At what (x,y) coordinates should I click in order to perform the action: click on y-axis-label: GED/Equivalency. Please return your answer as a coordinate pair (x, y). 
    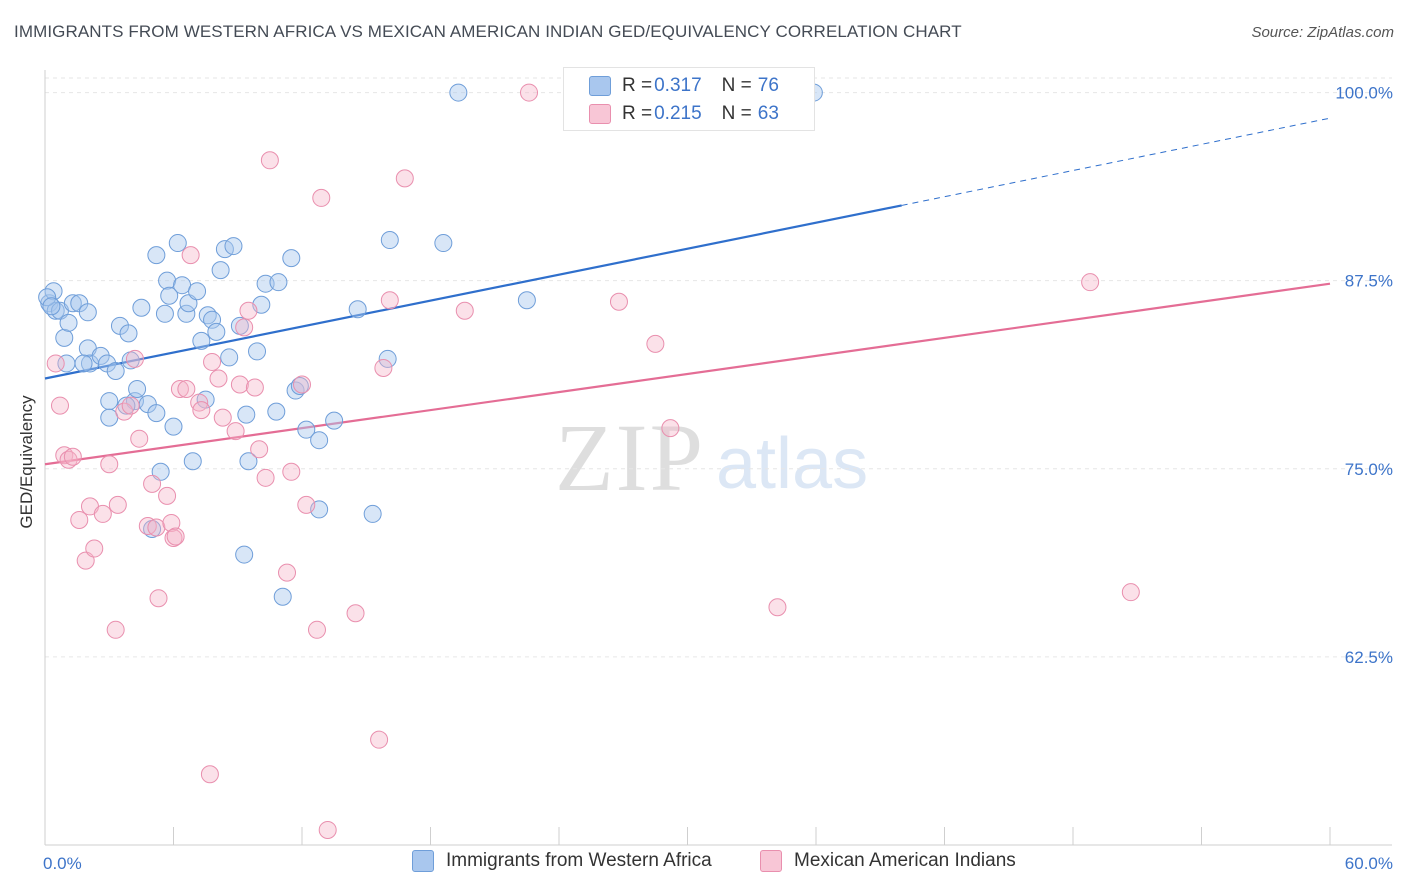
    Looking at the image, I should click on (26, 462).